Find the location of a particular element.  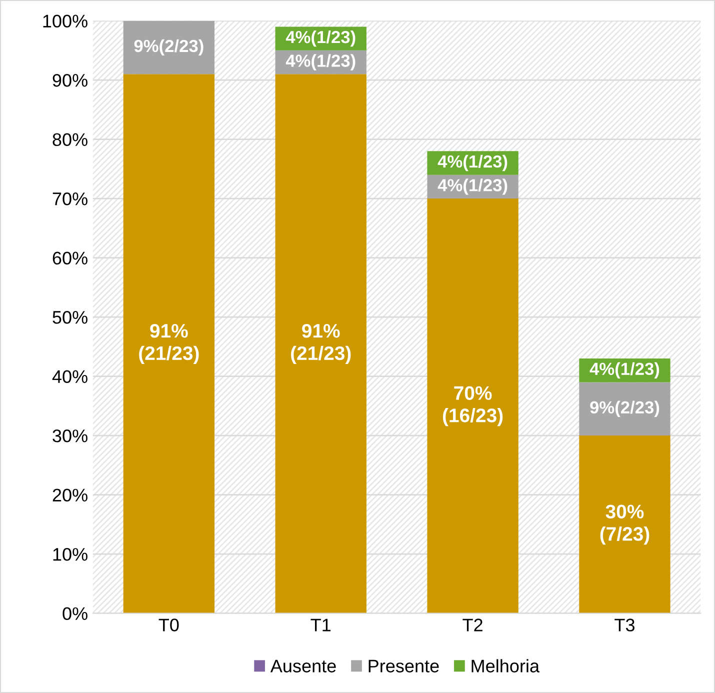

y-tick-label: 70% is located at coordinates (70, 199).